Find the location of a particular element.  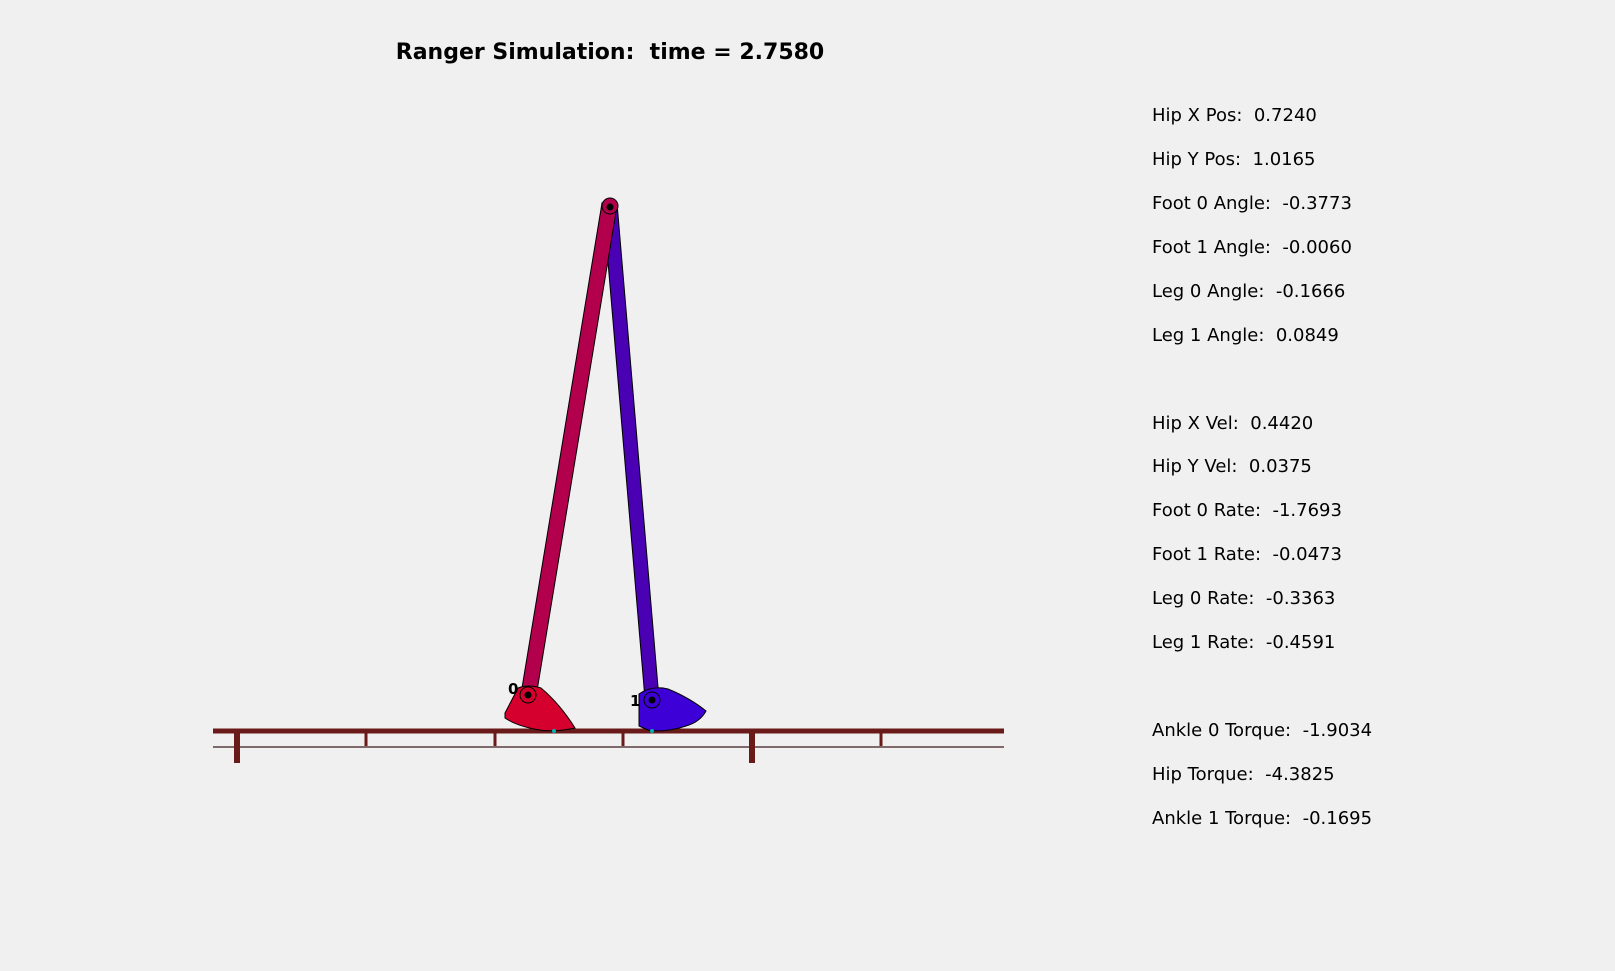

readout-leg-1-angle: Leg 1 Angle: 0.0849 is located at coordinates (1245, 335).